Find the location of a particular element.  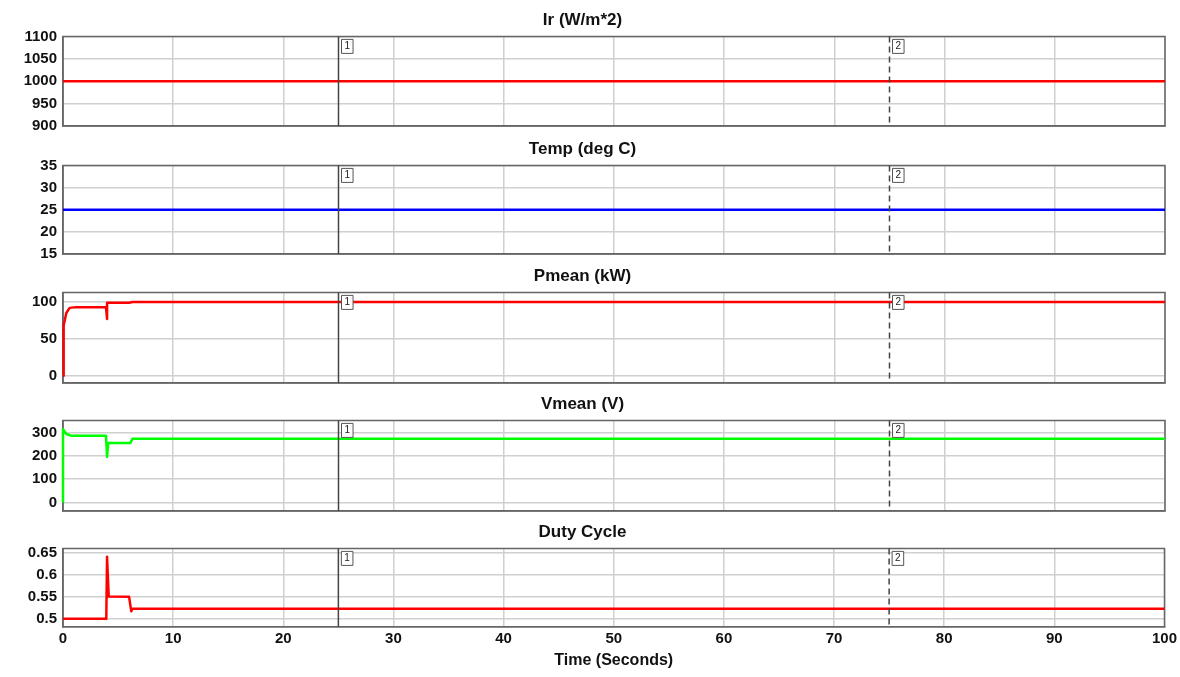

chart-title: Temp (deg C) is located at coordinates (582, 148).